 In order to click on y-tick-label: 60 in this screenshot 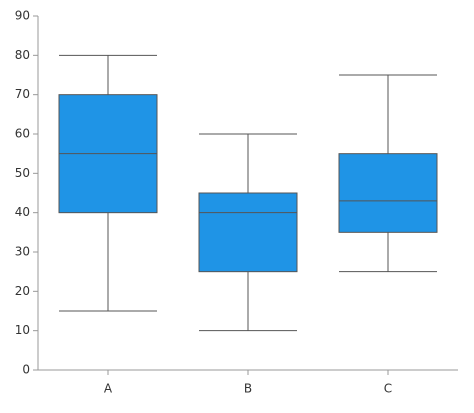, I will do `click(22, 134)`.